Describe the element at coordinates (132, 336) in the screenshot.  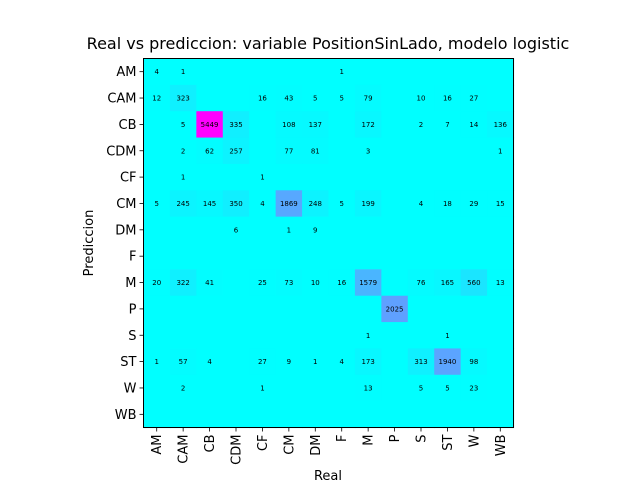
I see `y-tick-label: S` at that location.